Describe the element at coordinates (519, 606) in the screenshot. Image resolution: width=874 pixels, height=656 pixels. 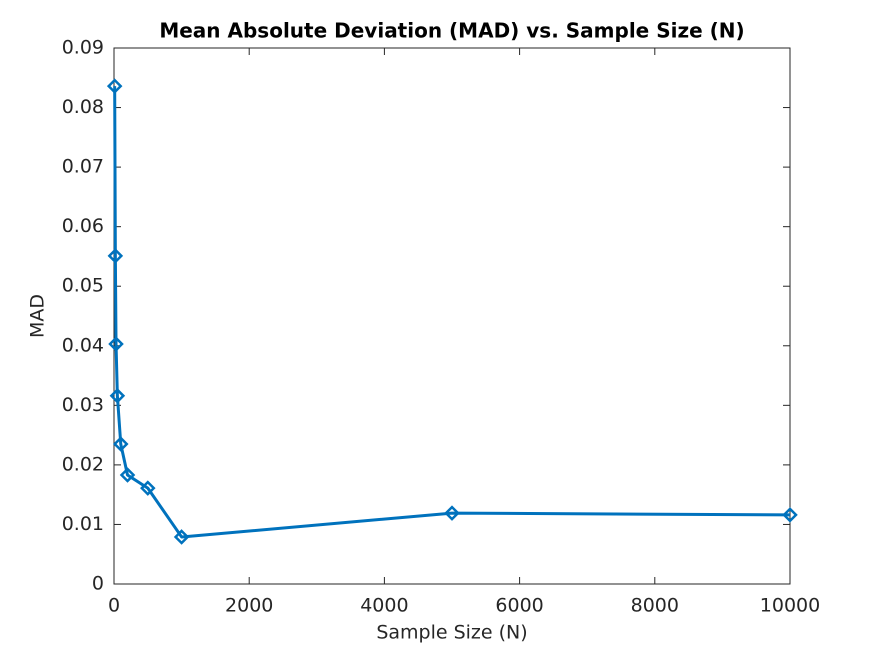
I see `x-tick-label: 6000` at that location.